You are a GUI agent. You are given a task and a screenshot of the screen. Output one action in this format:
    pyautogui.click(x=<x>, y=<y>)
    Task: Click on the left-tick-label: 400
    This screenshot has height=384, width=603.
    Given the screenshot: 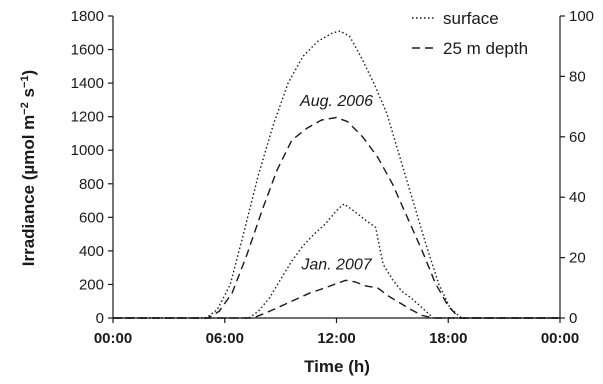 What is the action you would take?
    pyautogui.click(x=91, y=251)
    